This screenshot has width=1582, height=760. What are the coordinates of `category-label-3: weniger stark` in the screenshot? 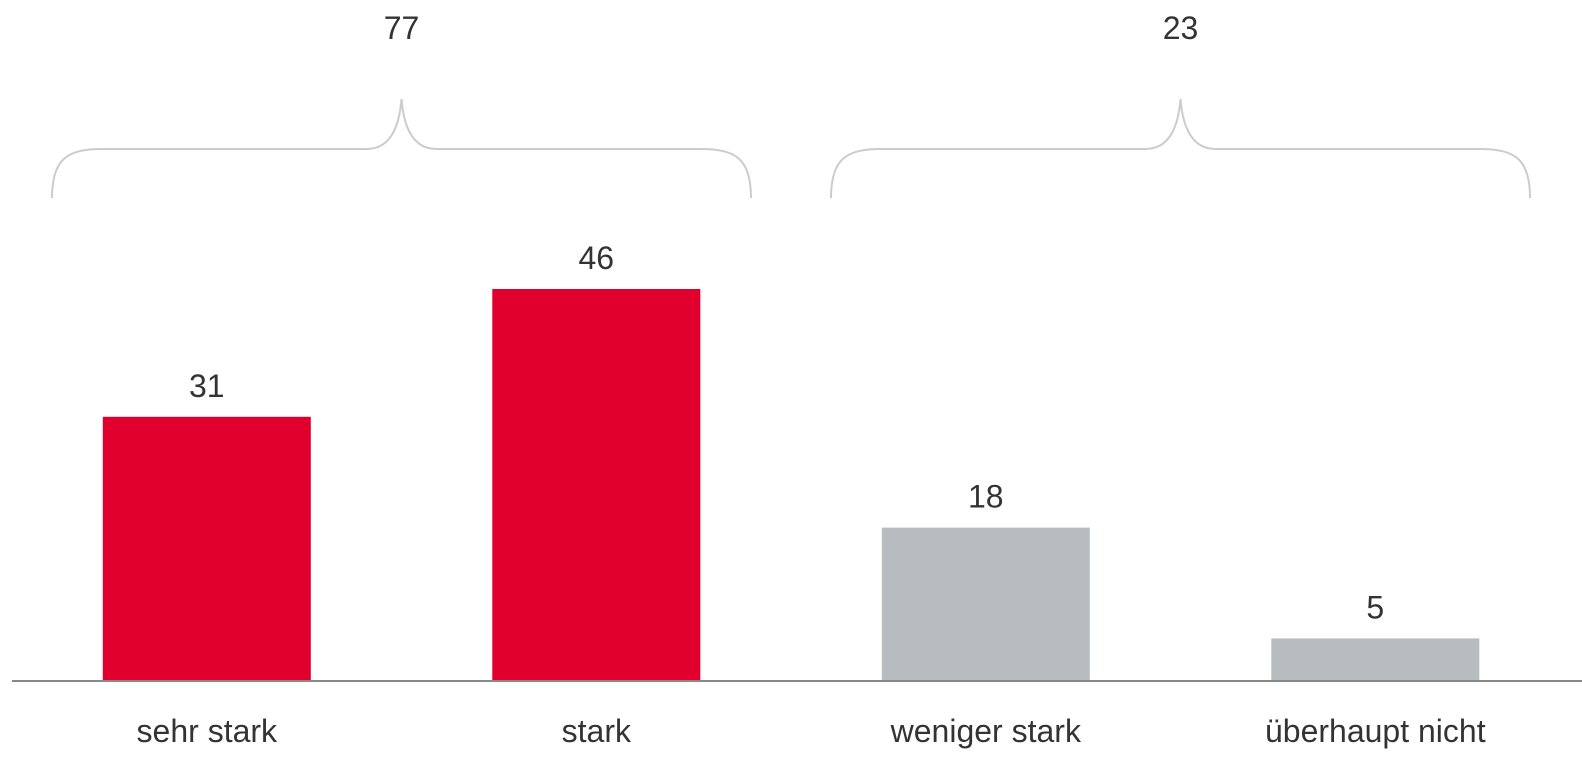 It's located at (986, 731).